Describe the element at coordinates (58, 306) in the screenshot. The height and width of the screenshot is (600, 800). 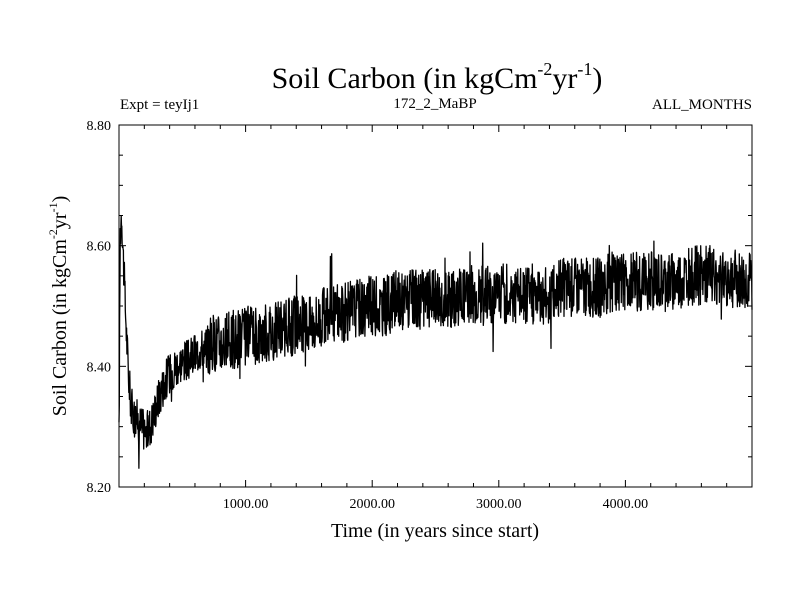
I see `y-axis-label: Soil Carbon (in kgCm-2yr-1)` at that location.